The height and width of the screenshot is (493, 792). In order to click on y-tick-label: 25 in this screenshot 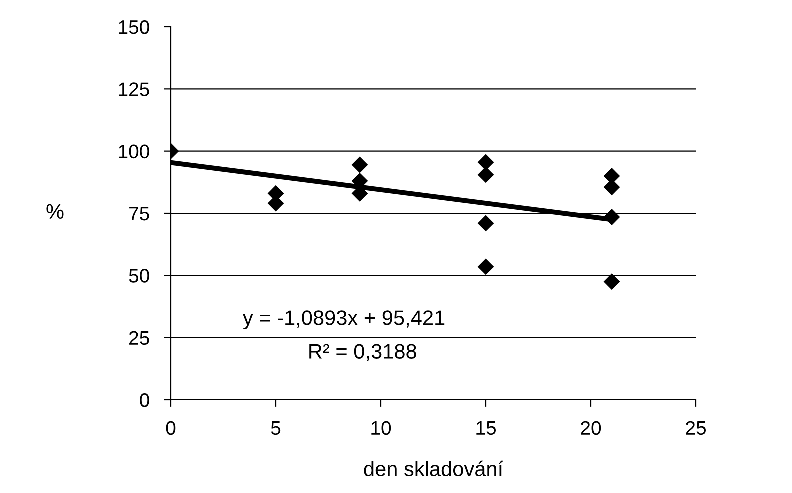, I will do `click(140, 338)`.